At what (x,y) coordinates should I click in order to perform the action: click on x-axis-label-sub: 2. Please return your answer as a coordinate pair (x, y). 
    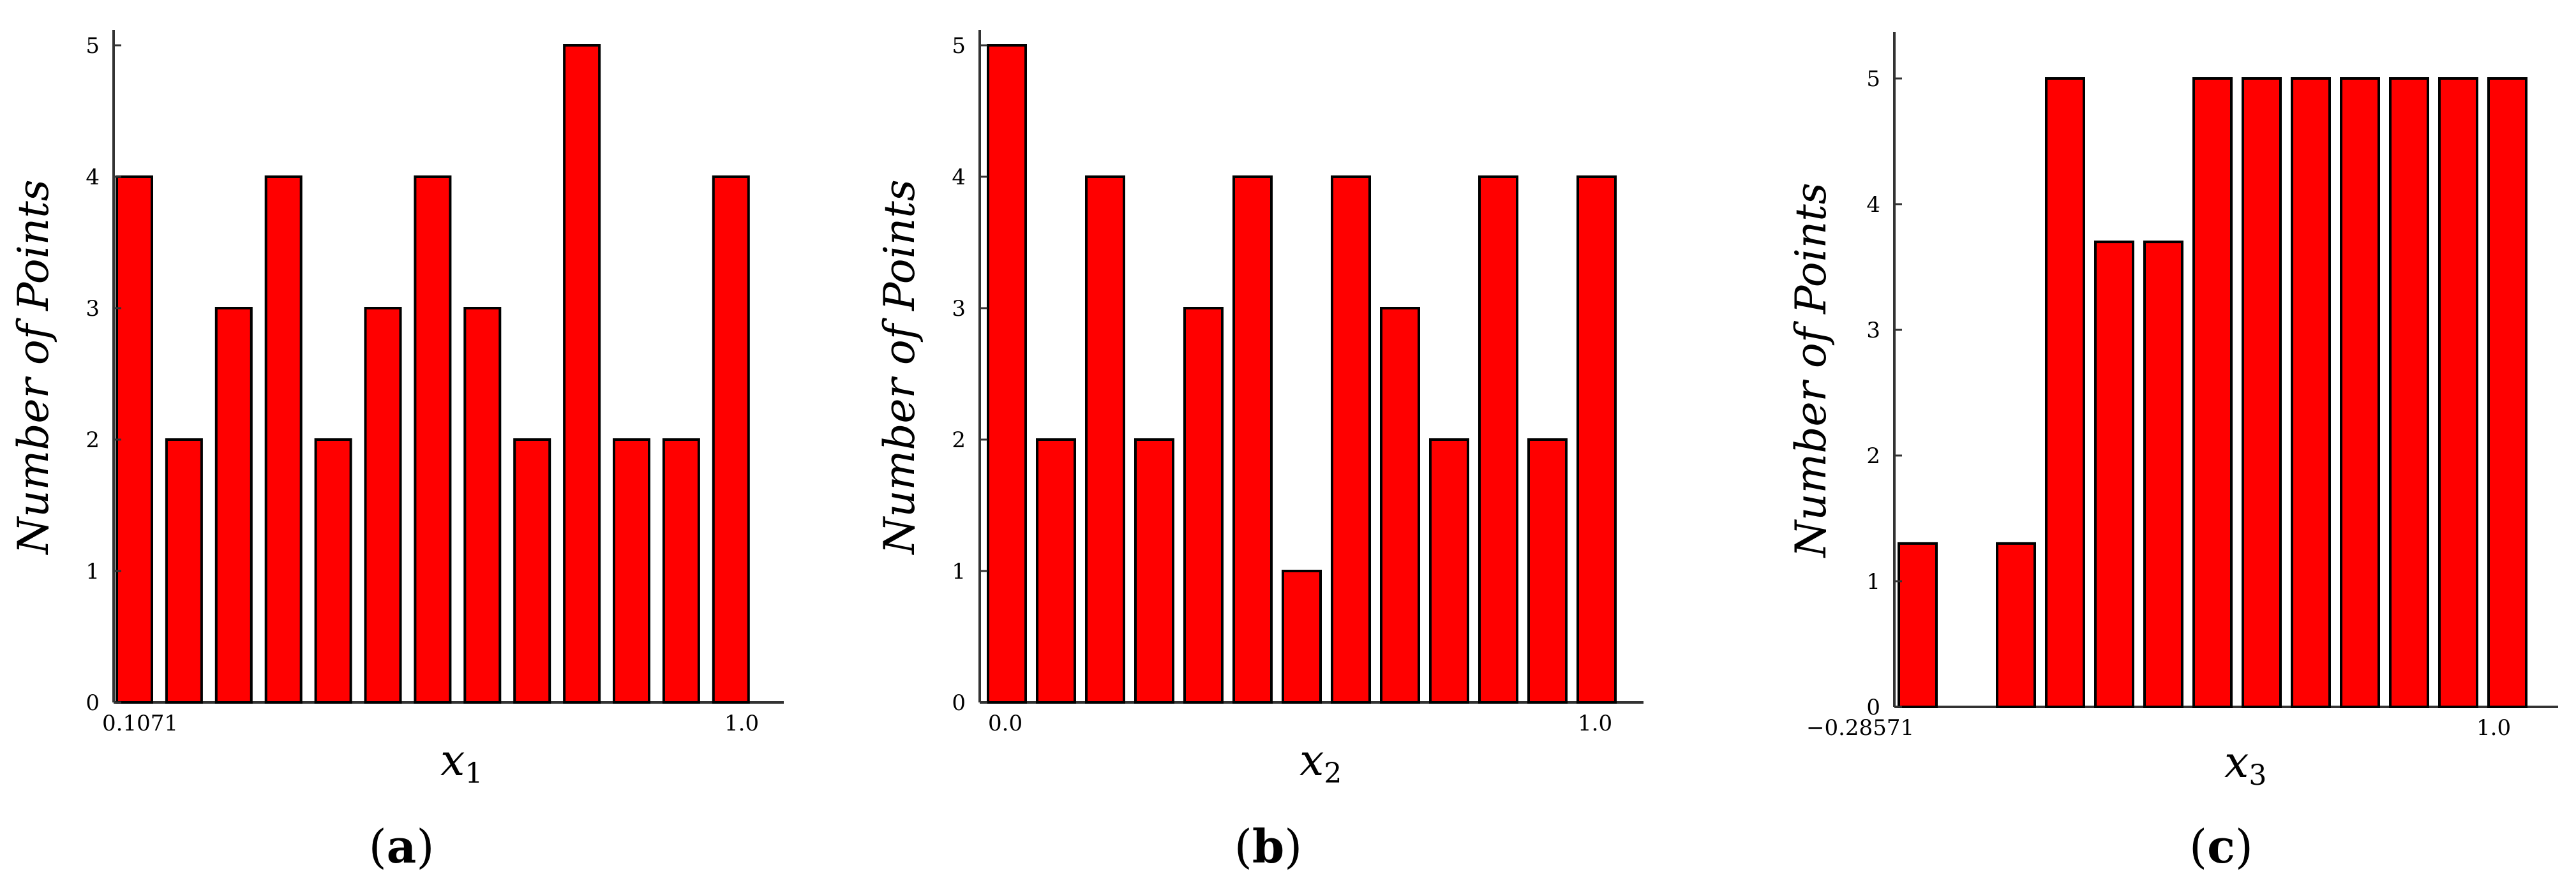
    Looking at the image, I should click on (1333, 774).